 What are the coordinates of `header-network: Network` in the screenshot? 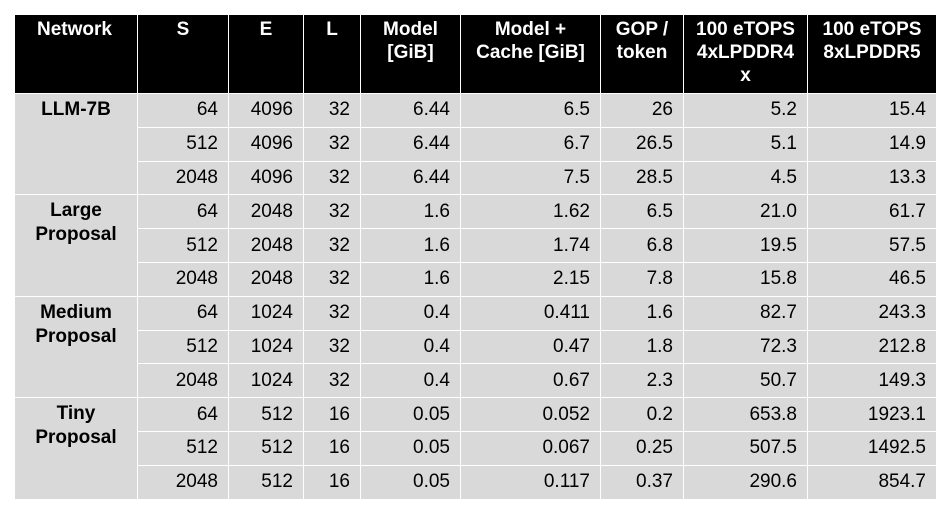 It's located at (76, 54).